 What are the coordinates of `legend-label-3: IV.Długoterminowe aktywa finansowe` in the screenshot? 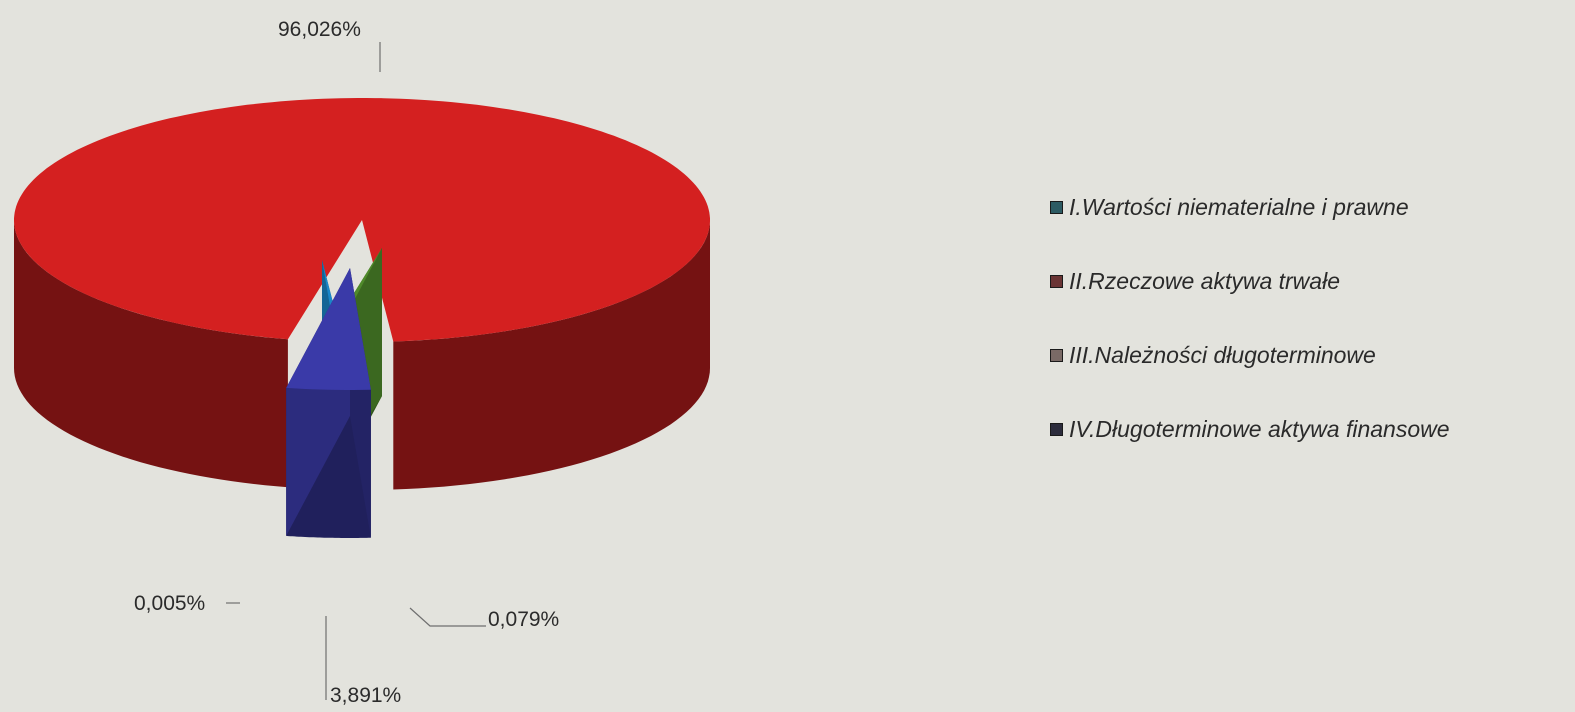 It's located at (1259, 428).